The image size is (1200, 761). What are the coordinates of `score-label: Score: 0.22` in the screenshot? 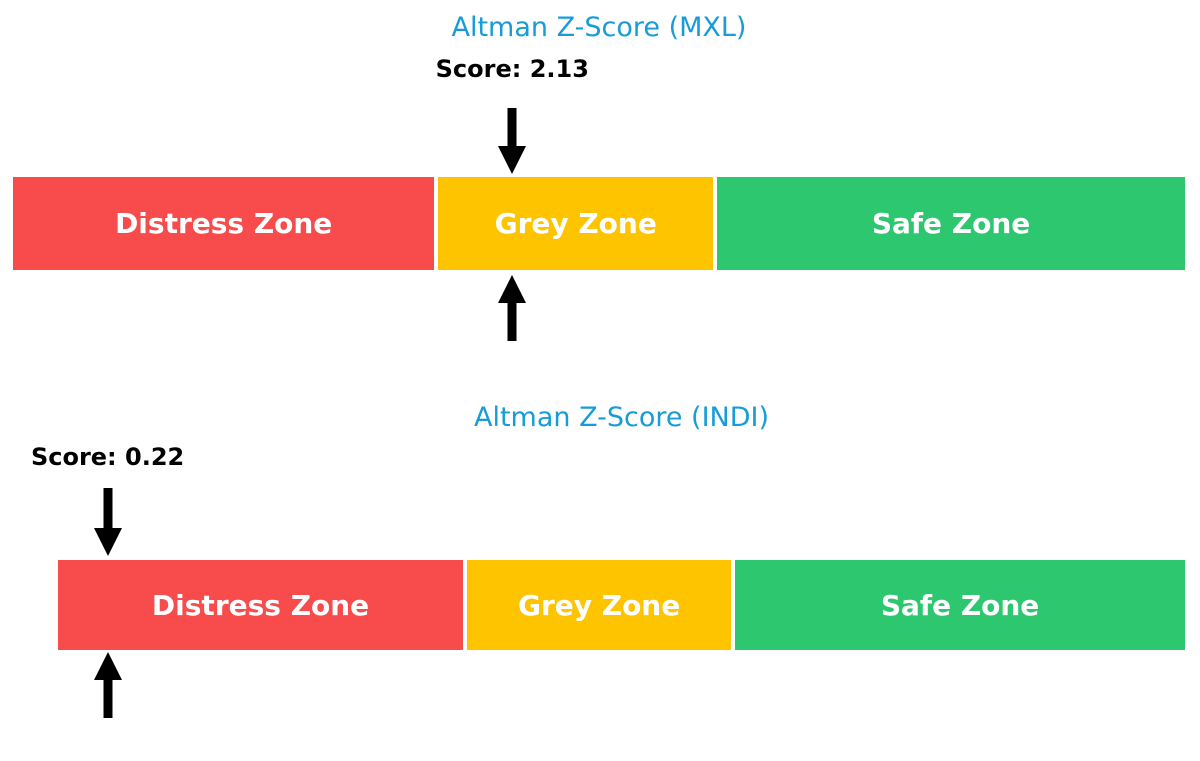 It's located at (107, 457).